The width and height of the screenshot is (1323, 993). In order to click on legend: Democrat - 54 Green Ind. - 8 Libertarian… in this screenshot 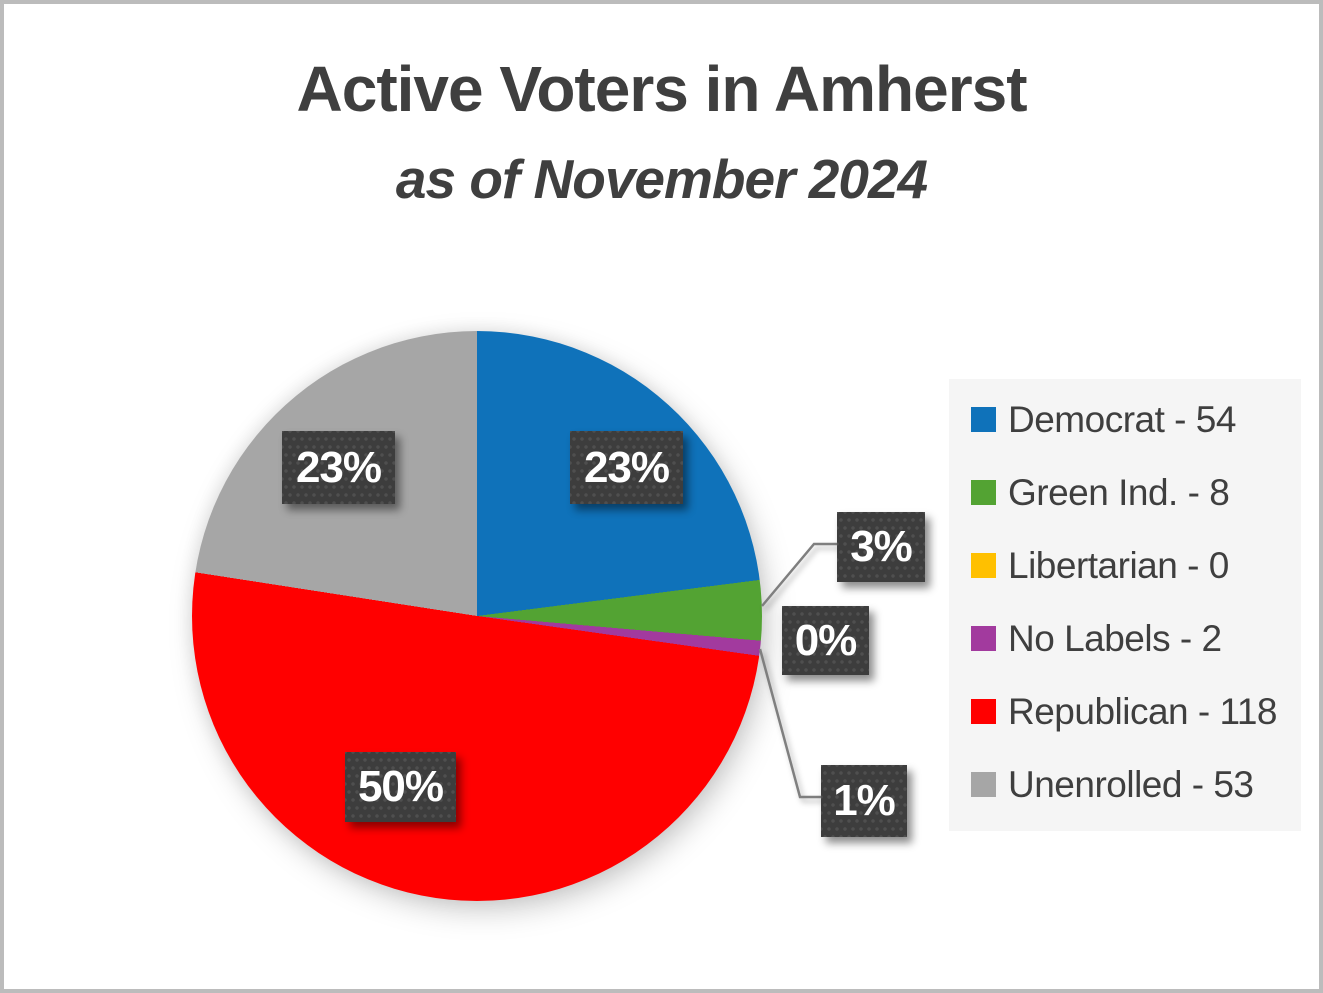, I will do `click(1125, 605)`.